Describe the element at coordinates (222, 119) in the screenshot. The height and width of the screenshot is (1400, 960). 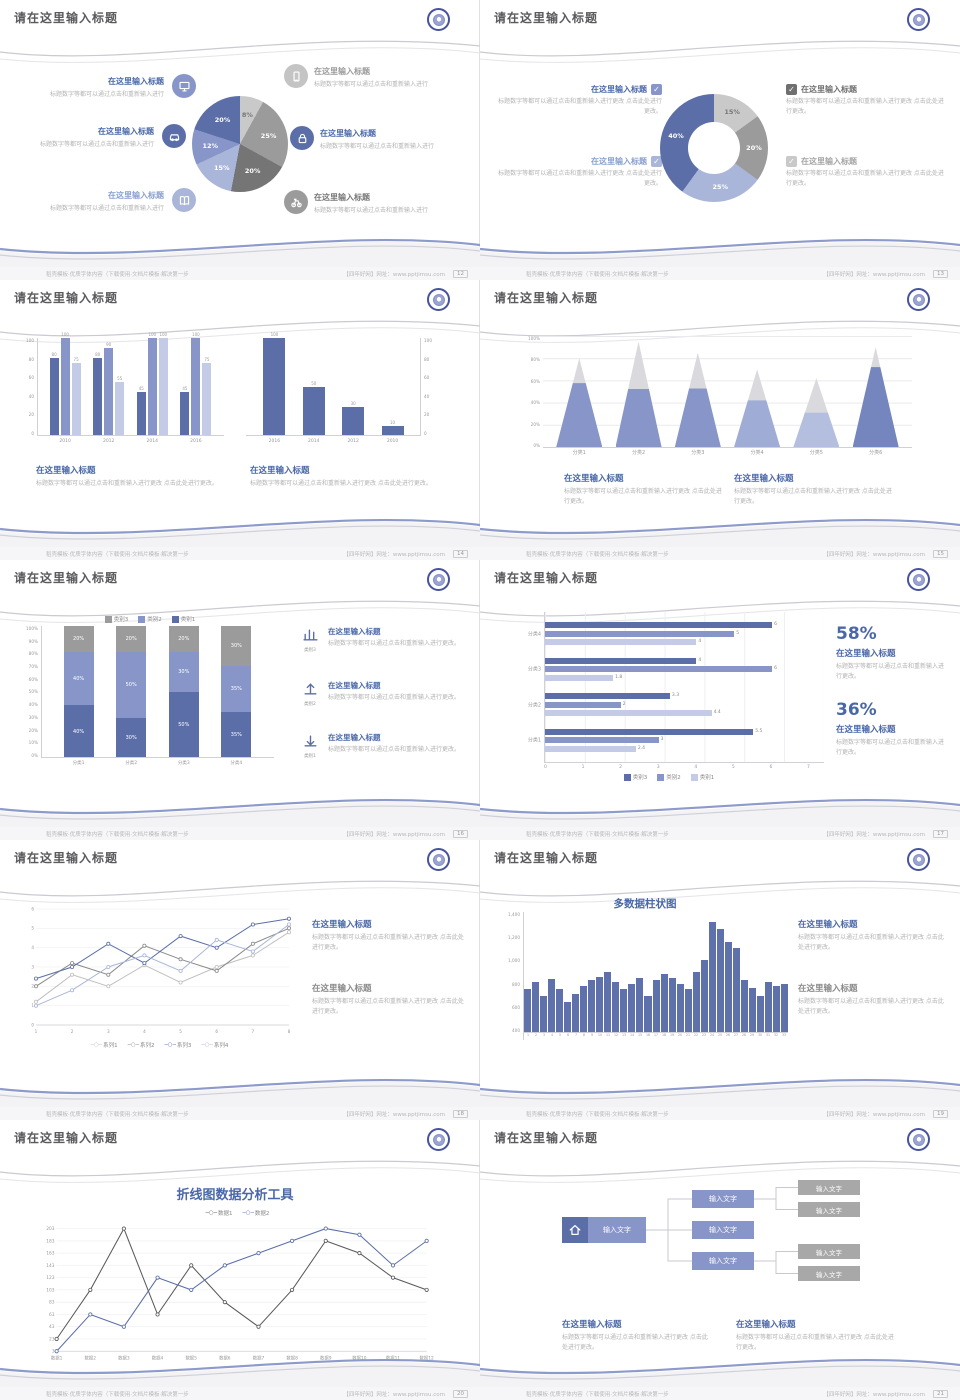
I see `slice-label: 20%` at that location.